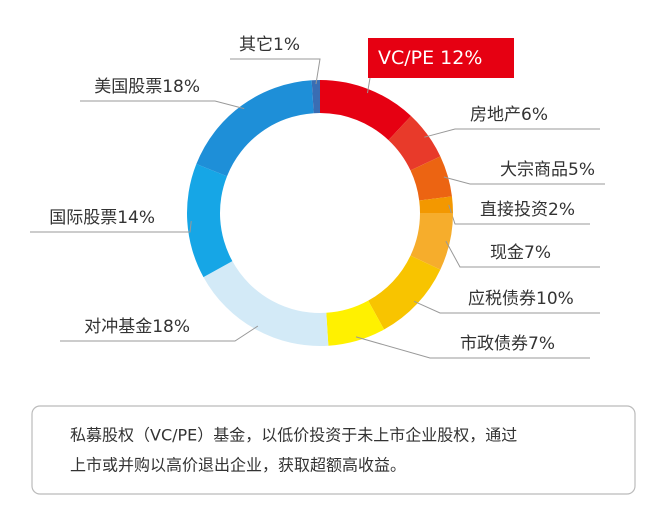  What do you see at coordinates (581, 170) in the screenshot?
I see `value-label: 5%` at bounding box center [581, 170].